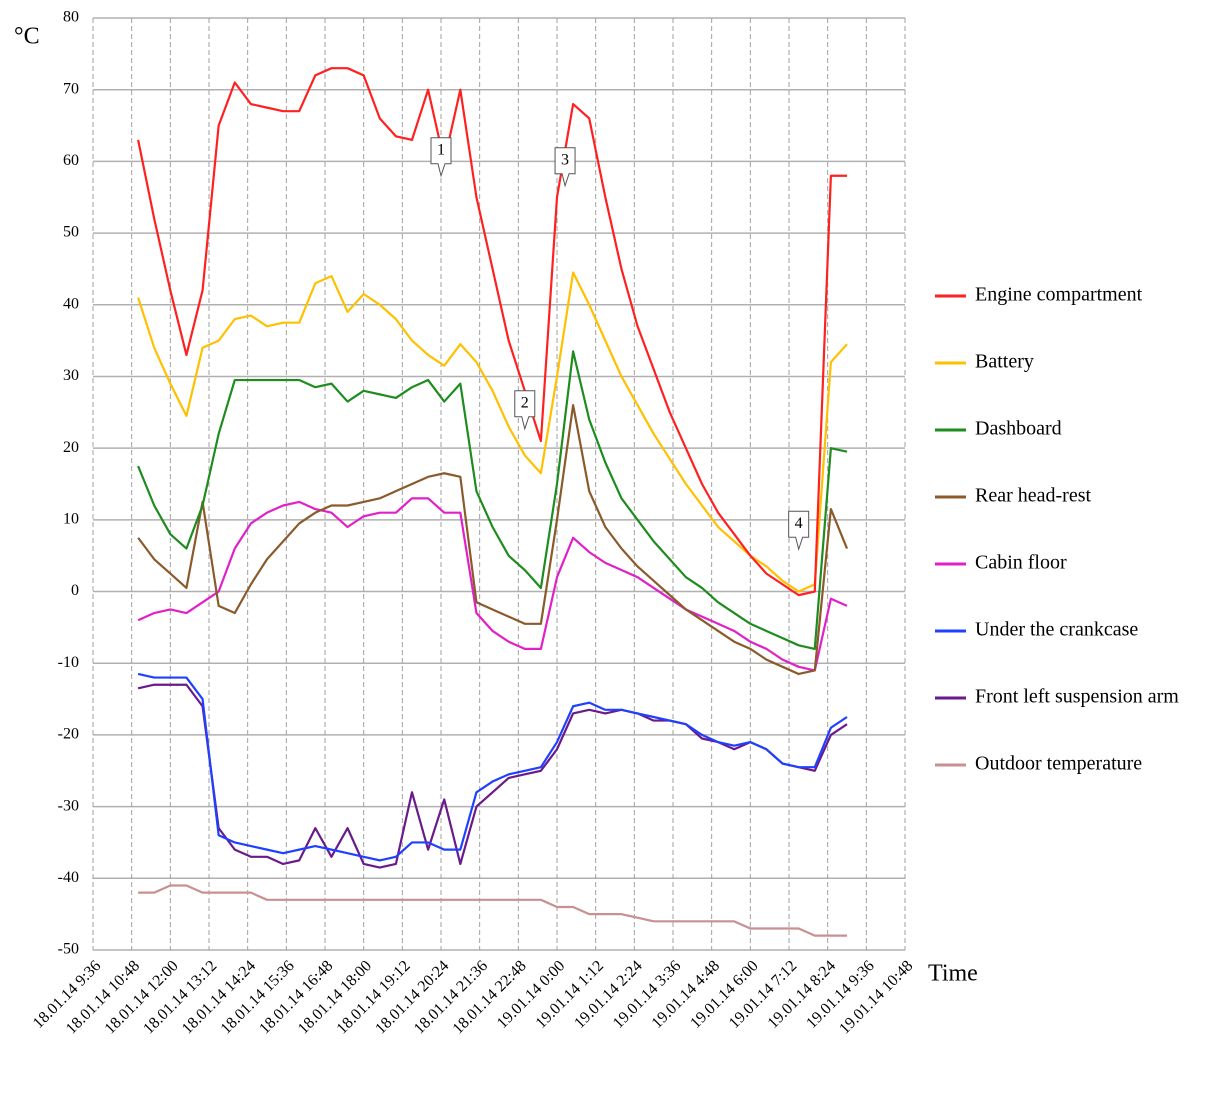 The height and width of the screenshot is (1110, 1218). I want to click on y-tick-label: 70, so click(71, 88).